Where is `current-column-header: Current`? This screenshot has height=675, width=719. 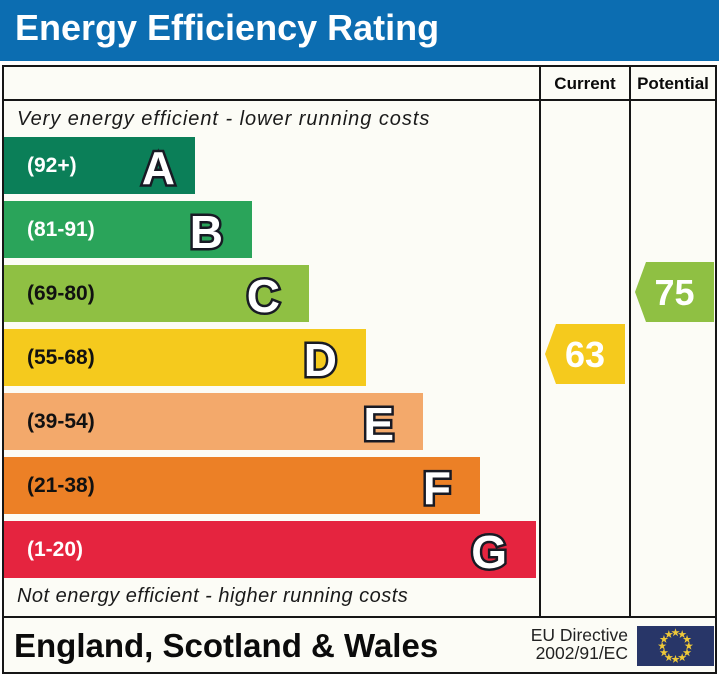 current-column-header: Current is located at coordinates (585, 83).